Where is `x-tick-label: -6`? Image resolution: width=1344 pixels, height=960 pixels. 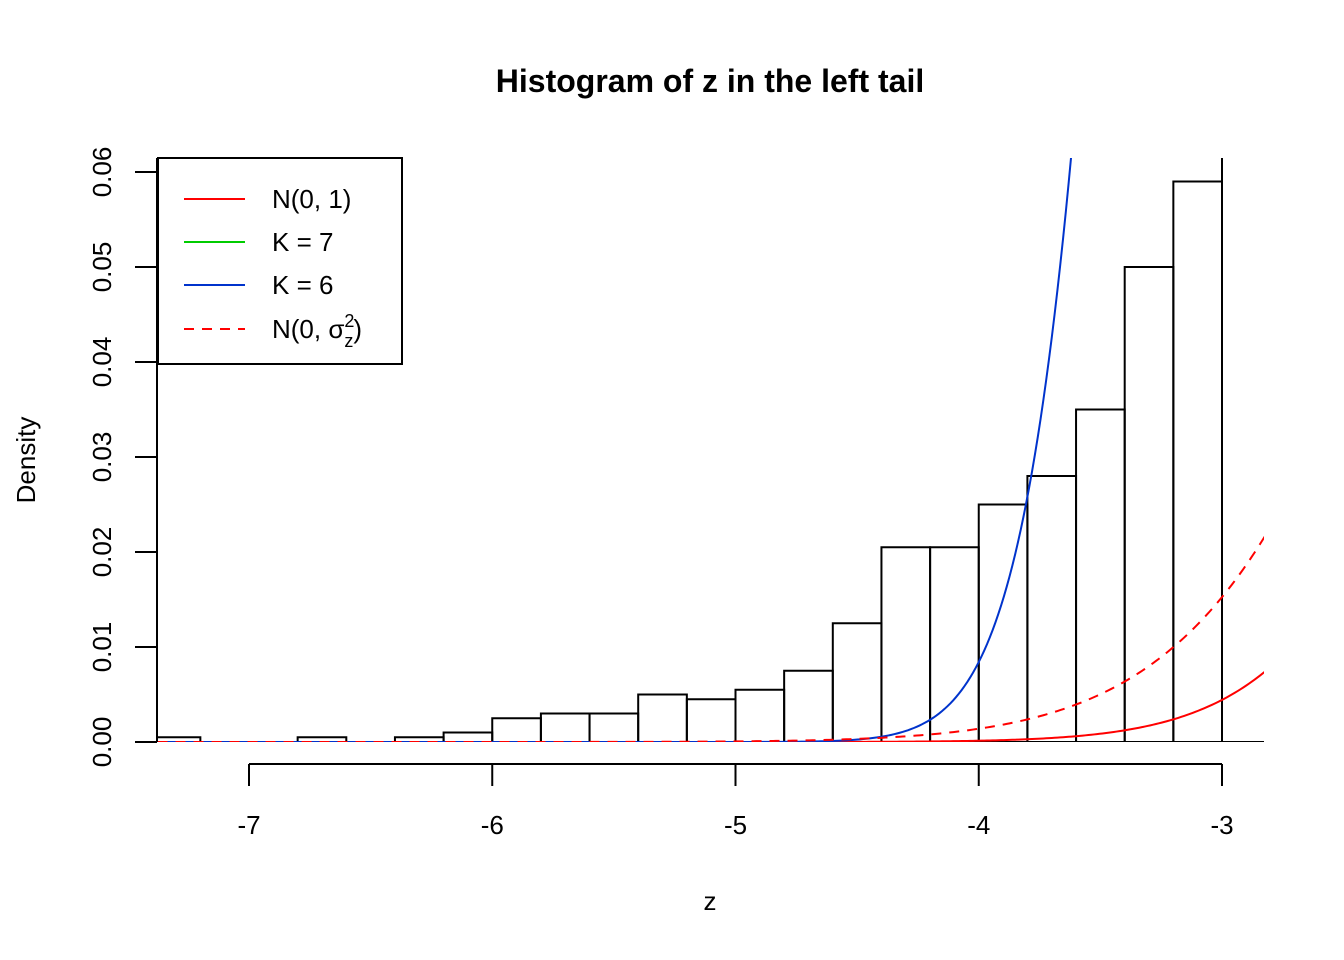
x-tick-label: -6 is located at coordinates (492, 825).